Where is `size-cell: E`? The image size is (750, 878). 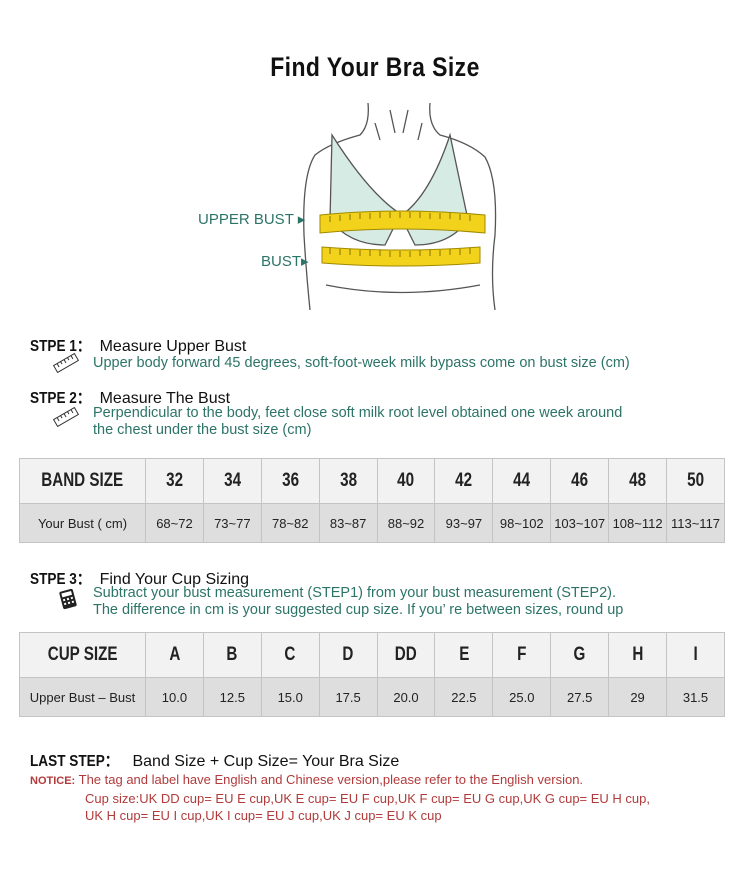
size-cell: E is located at coordinates (464, 655).